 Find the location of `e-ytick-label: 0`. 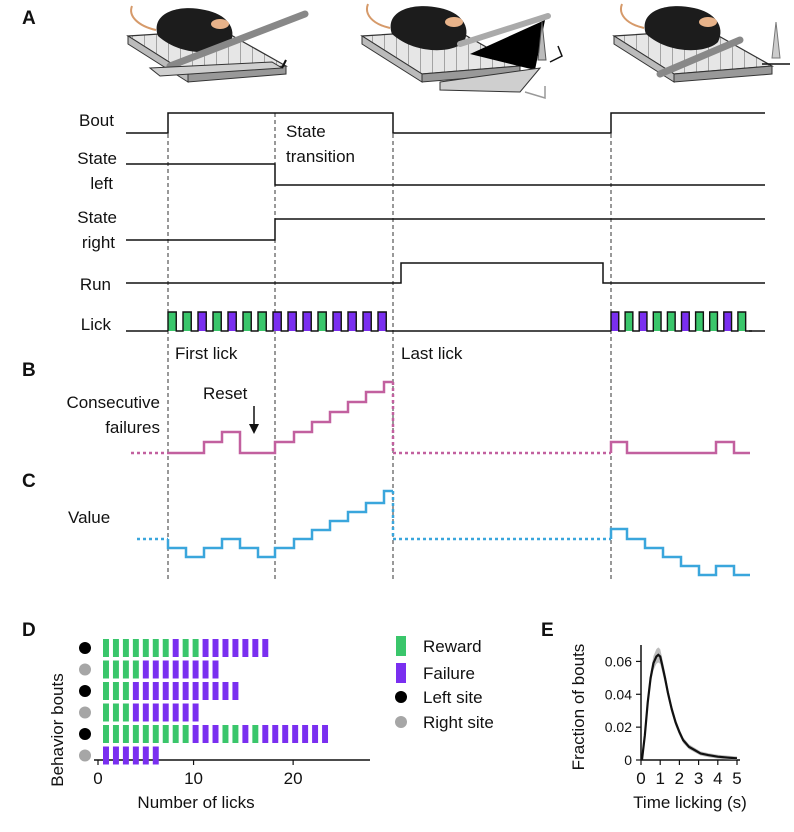

e-ytick-label: 0 is located at coordinates (628, 760).